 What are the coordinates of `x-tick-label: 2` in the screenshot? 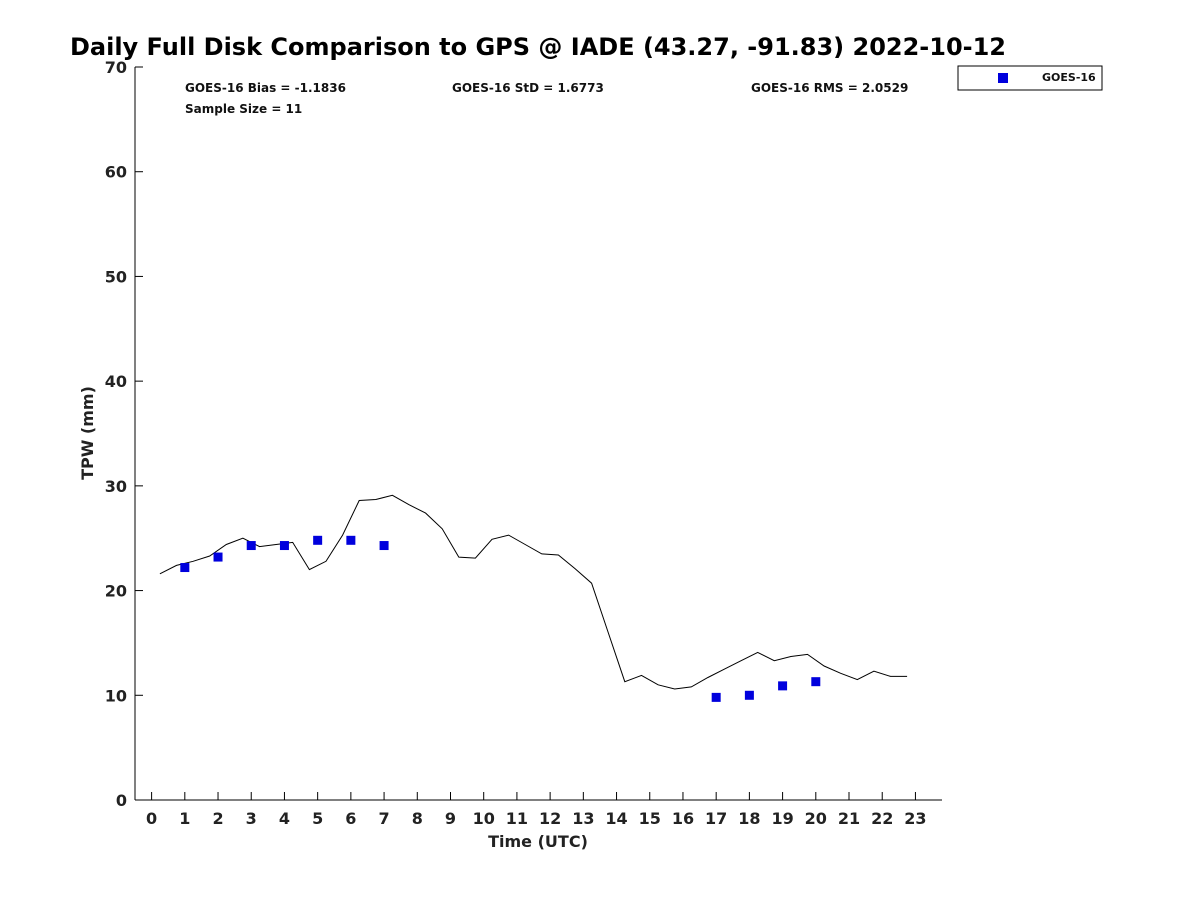 It's located at (217, 818).